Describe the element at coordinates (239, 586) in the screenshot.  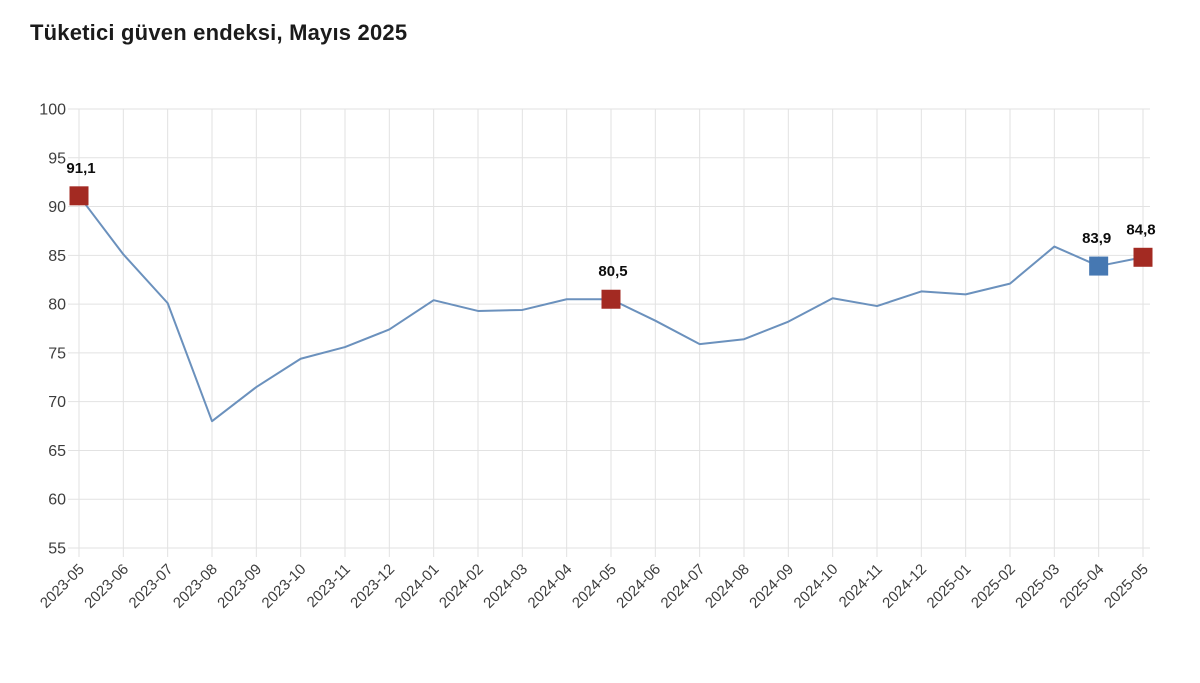
I see `x-tick-label: 2023-09` at that location.